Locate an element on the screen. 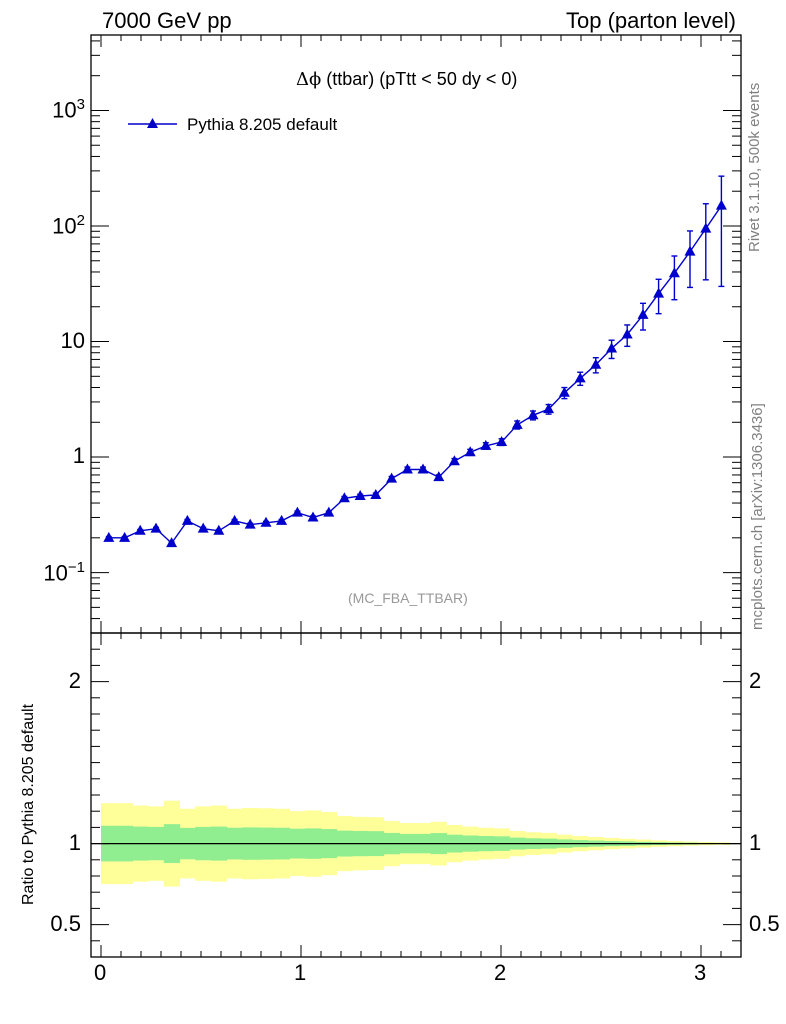  y-tick-label: 10 is located at coordinates (73, 341).